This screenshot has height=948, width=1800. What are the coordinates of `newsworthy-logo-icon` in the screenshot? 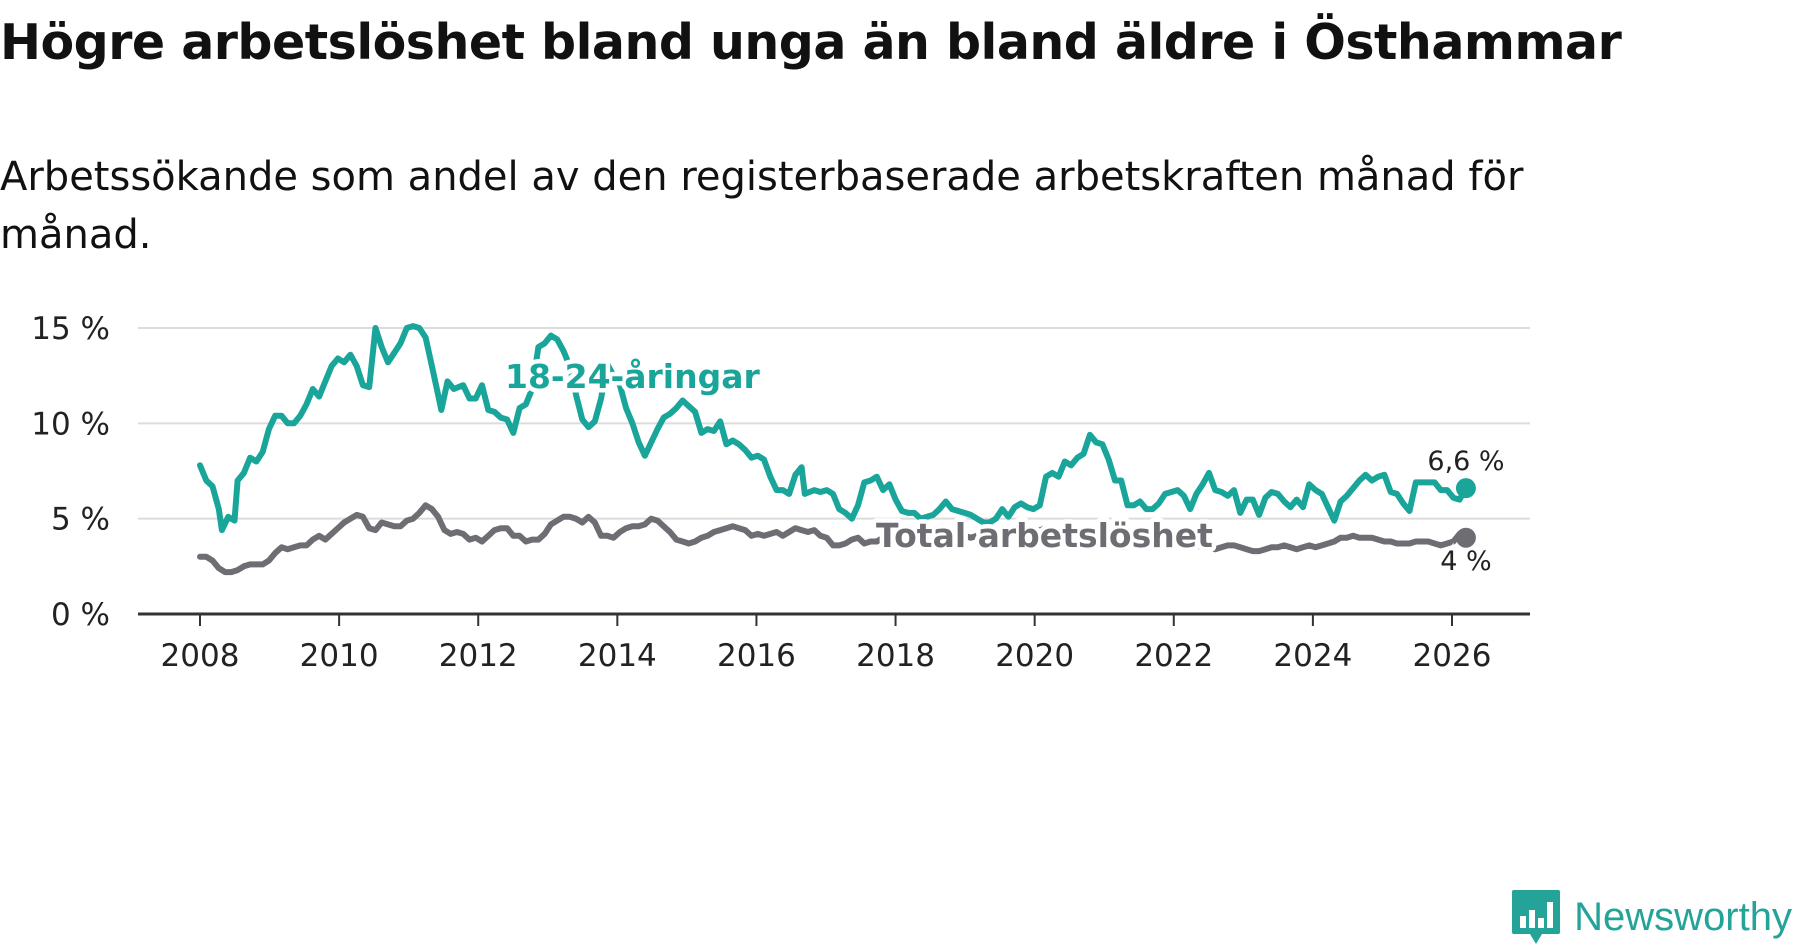 It's located at (1536, 917).